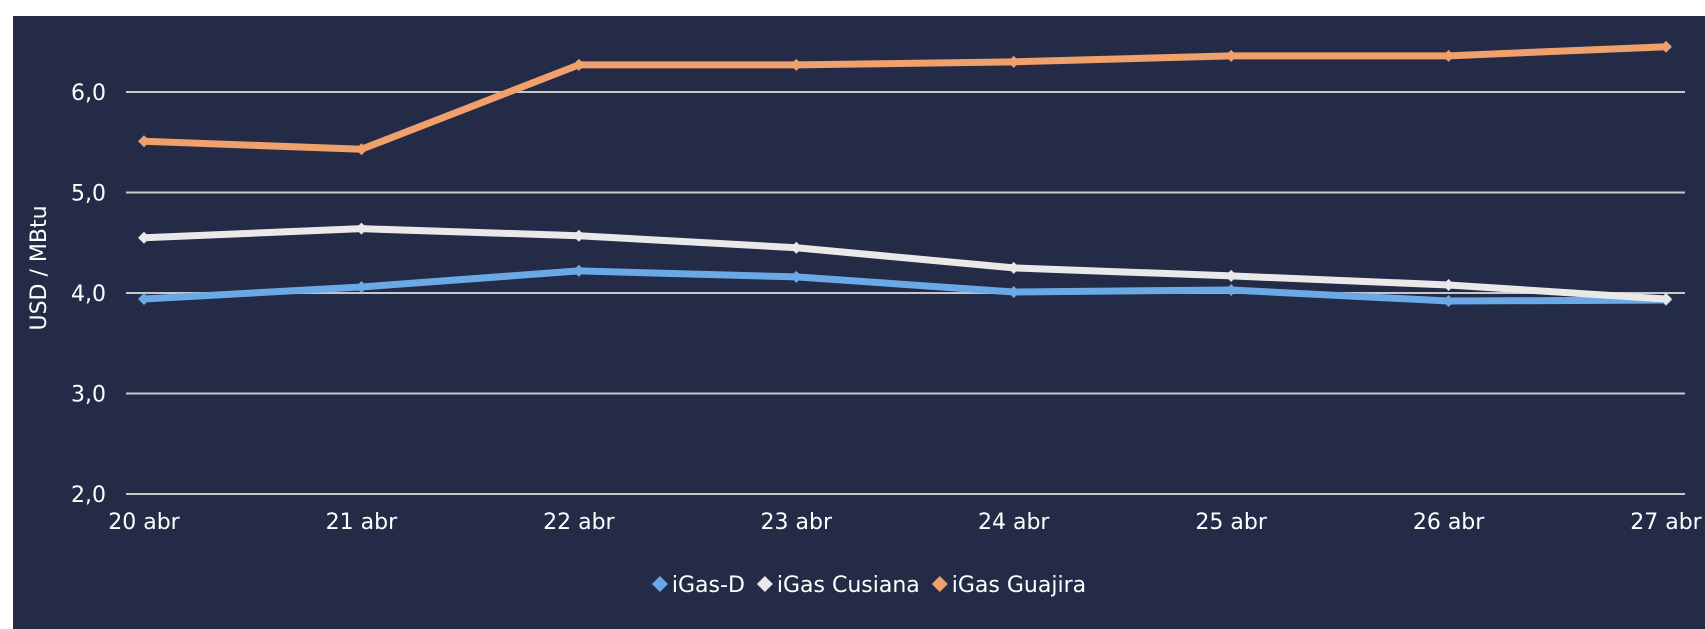 The image size is (1705, 629). Describe the element at coordinates (1231, 522) in the screenshot. I see `x-tick-label: 25 abr` at that location.